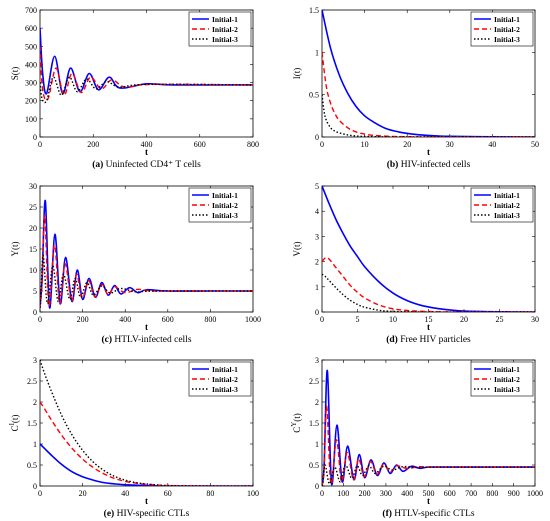 The height and width of the screenshot is (521, 550). What do you see at coordinates (343, 493) in the screenshot?
I see `x-tick-label: 100` at bounding box center [343, 493].